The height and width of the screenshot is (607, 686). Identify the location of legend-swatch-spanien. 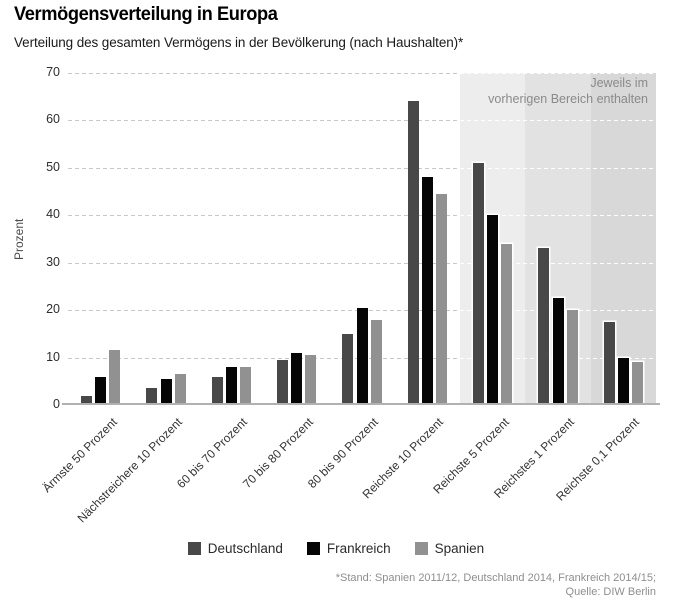
(421, 548).